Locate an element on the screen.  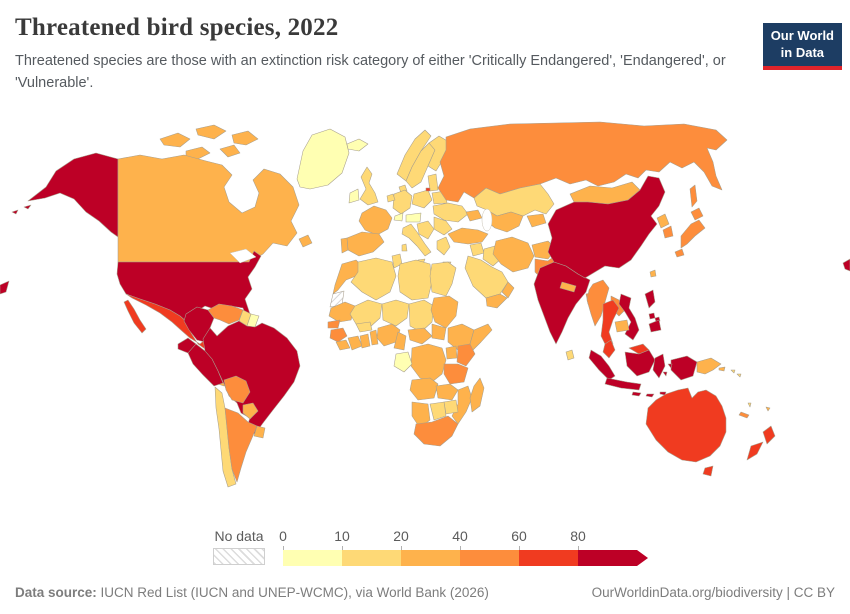
country-cameroon is located at coordinates (400, 341).